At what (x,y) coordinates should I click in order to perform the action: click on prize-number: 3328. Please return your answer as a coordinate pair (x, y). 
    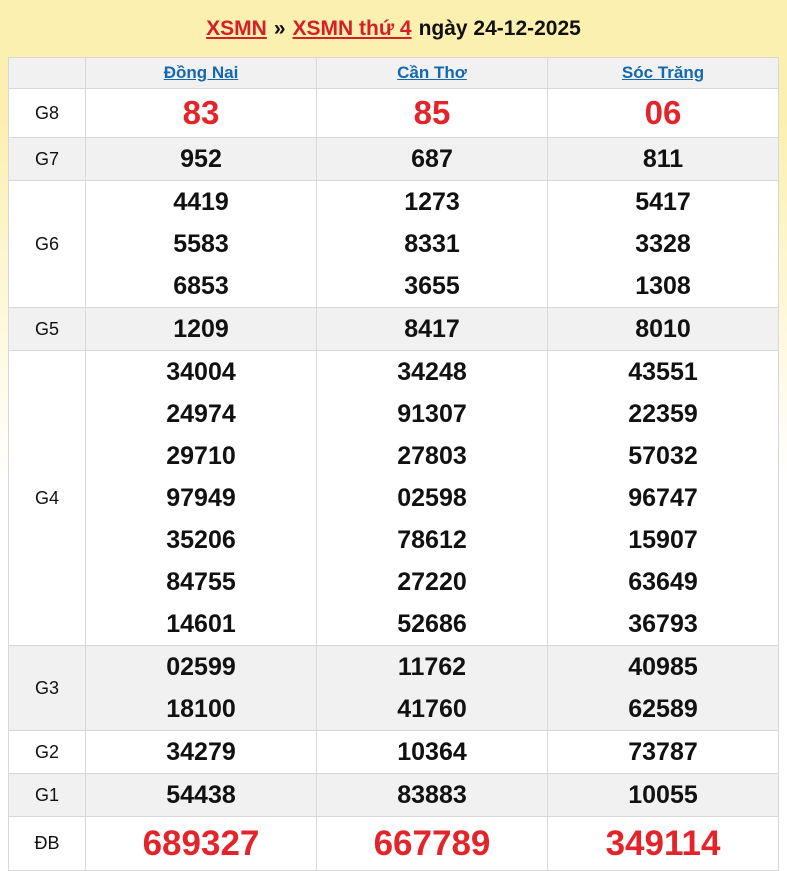
    Looking at the image, I should click on (663, 244).